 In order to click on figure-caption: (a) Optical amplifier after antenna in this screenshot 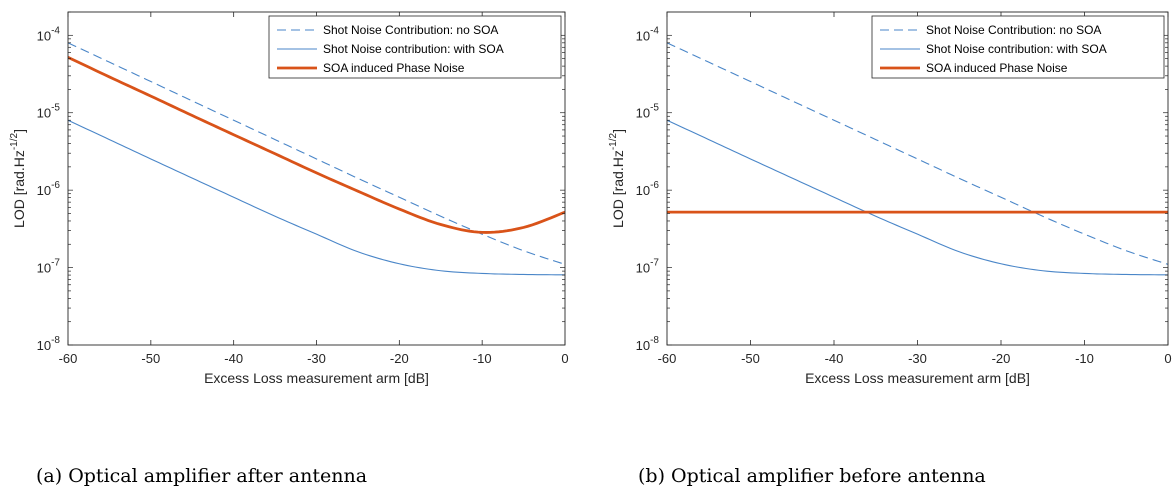, I will do `click(201, 476)`.